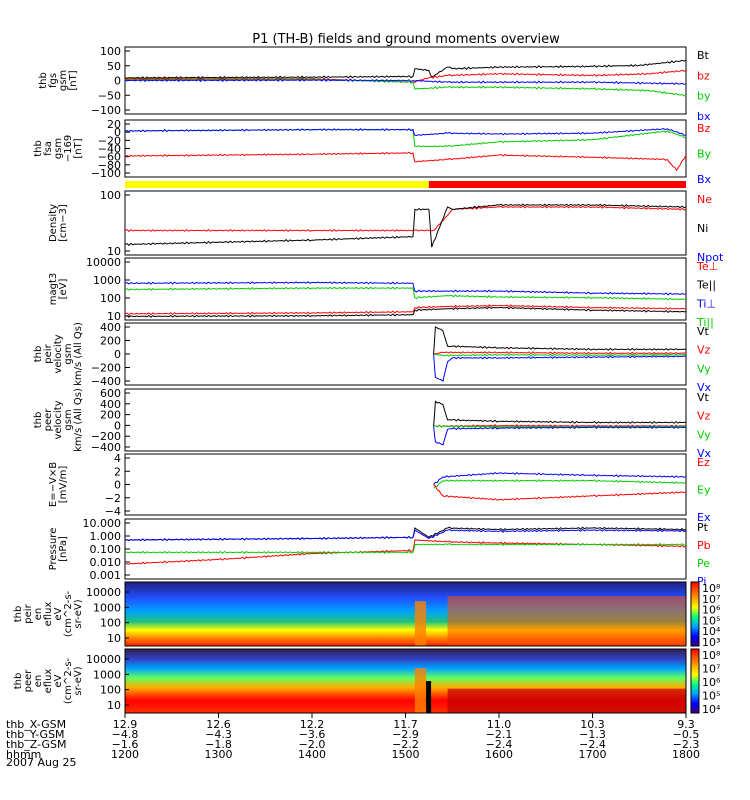 This screenshot has width=750, height=800. Describe the element at coordinates (58, 223) in the screenshot. I see `panel-ylabel: Density[cm−3]` at that location.